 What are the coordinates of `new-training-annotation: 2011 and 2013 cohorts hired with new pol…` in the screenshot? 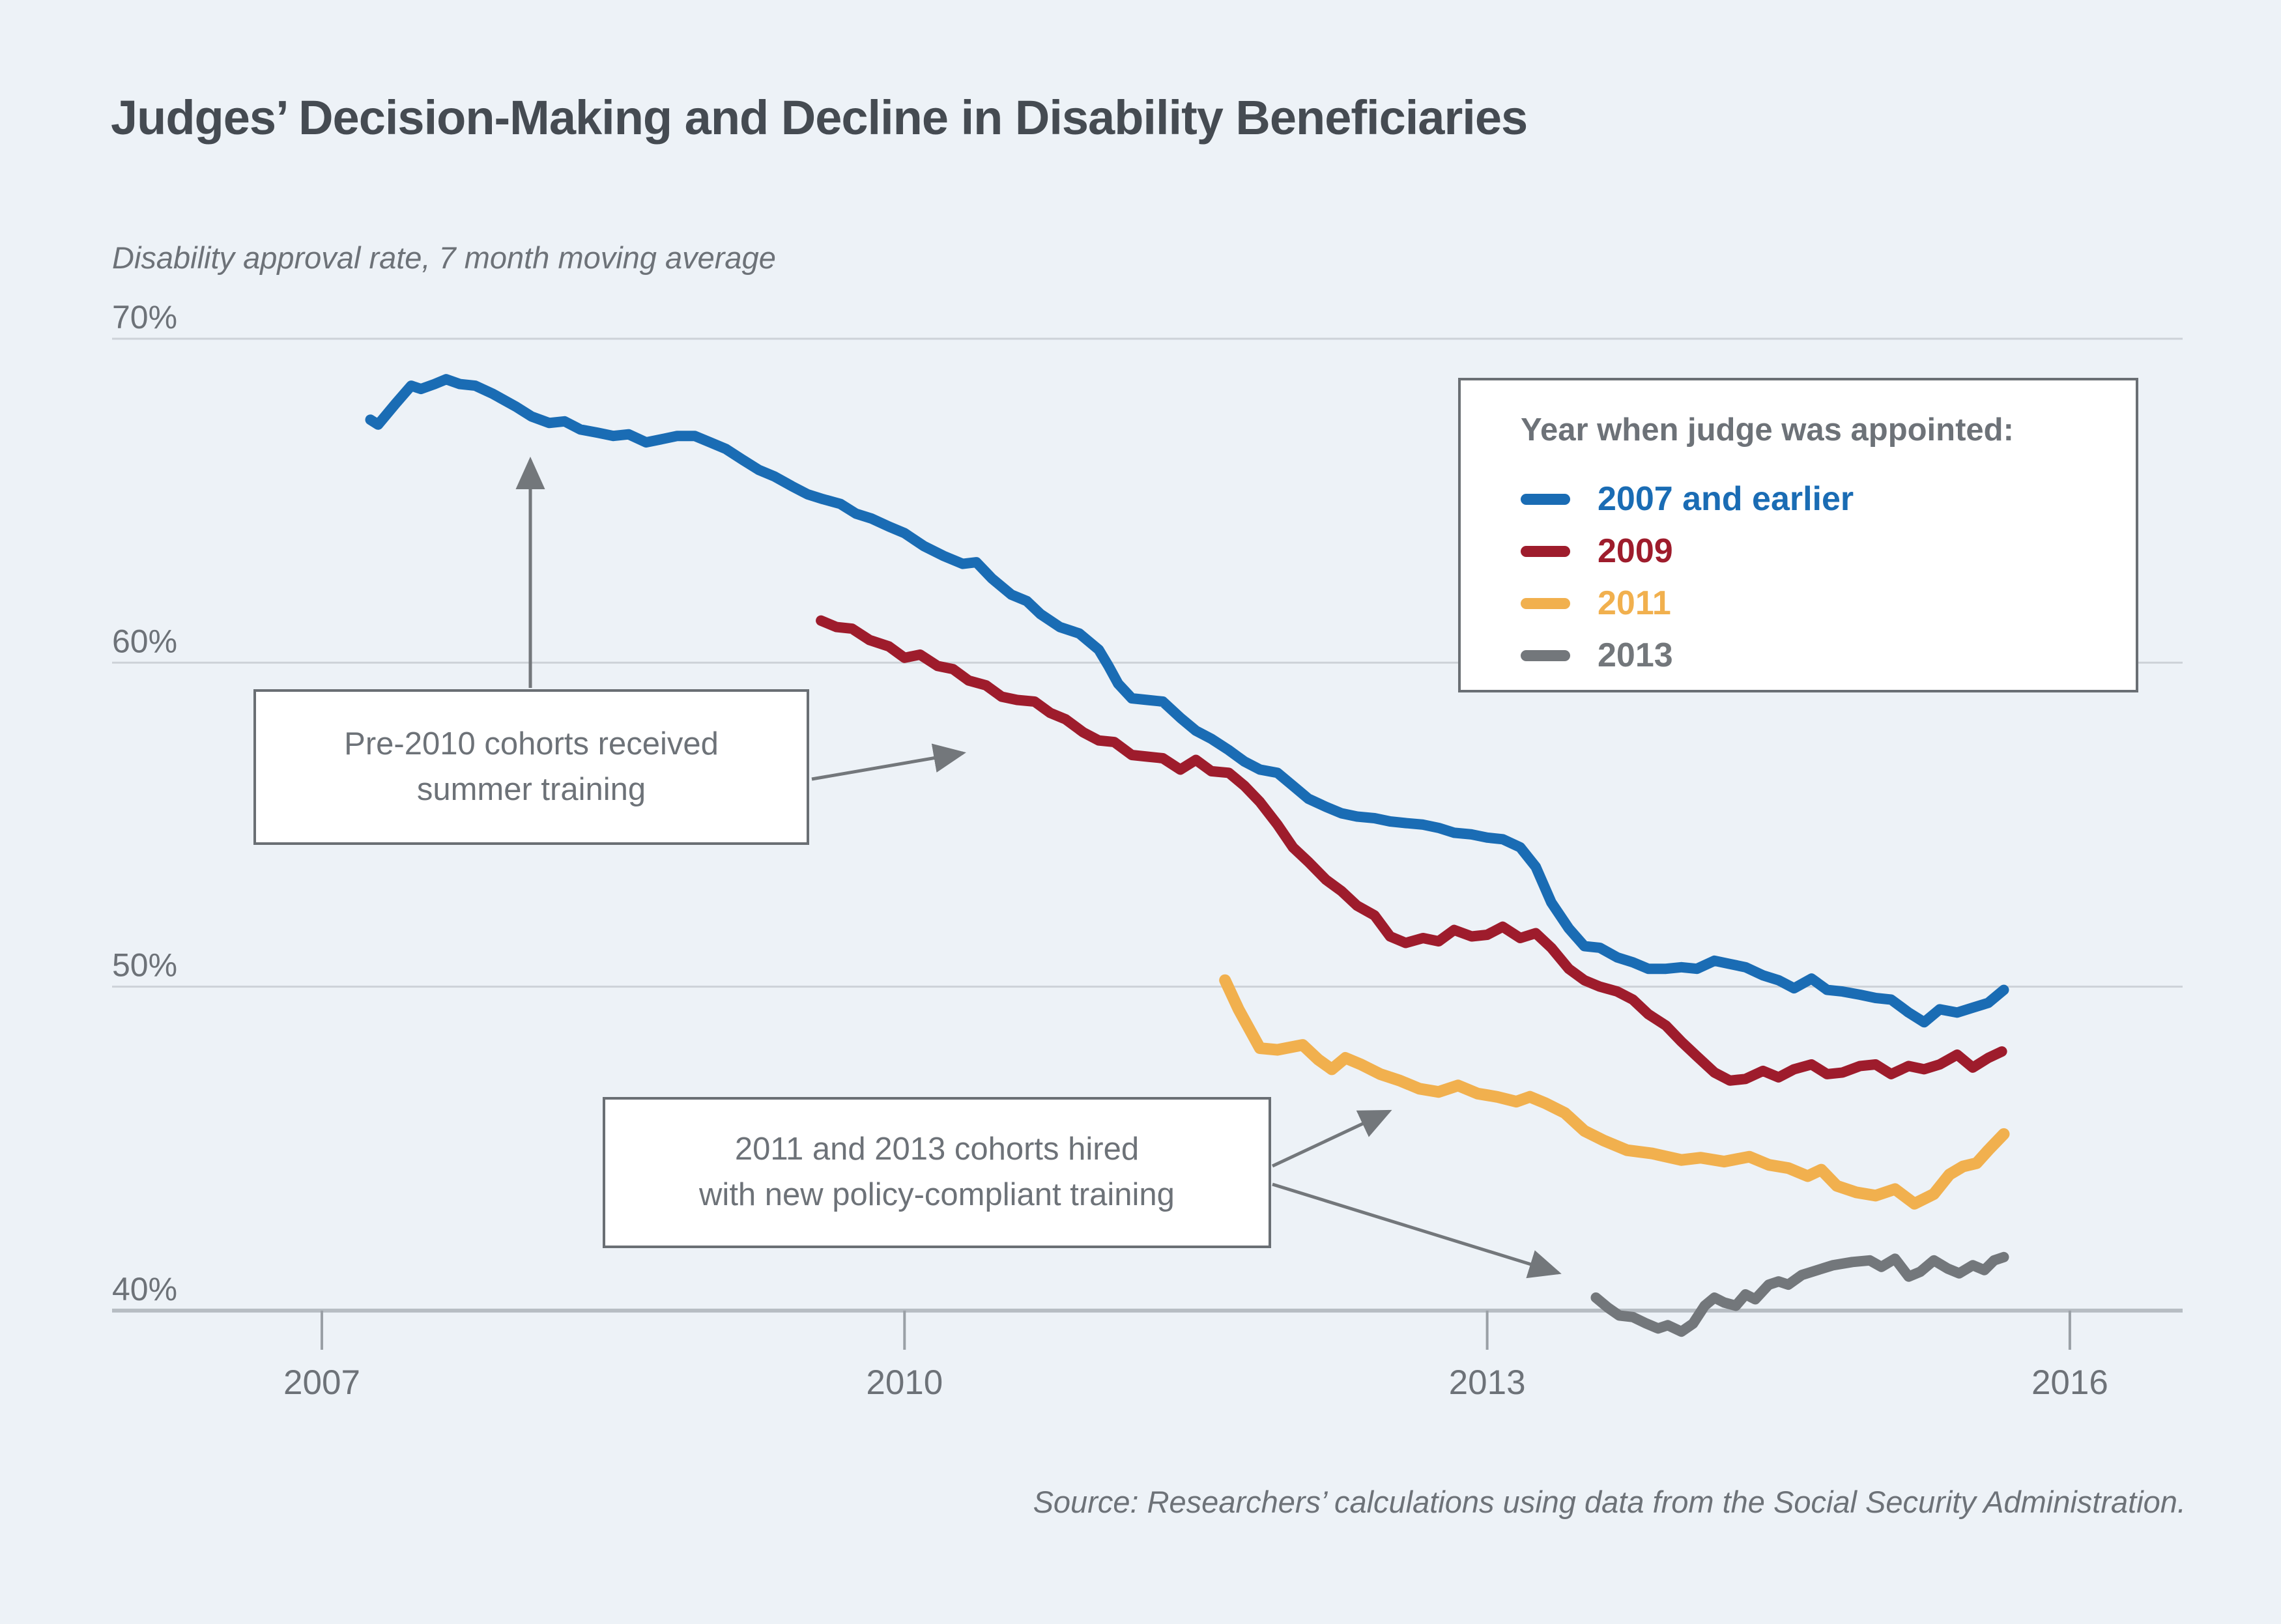 It's located at (937, 1172).